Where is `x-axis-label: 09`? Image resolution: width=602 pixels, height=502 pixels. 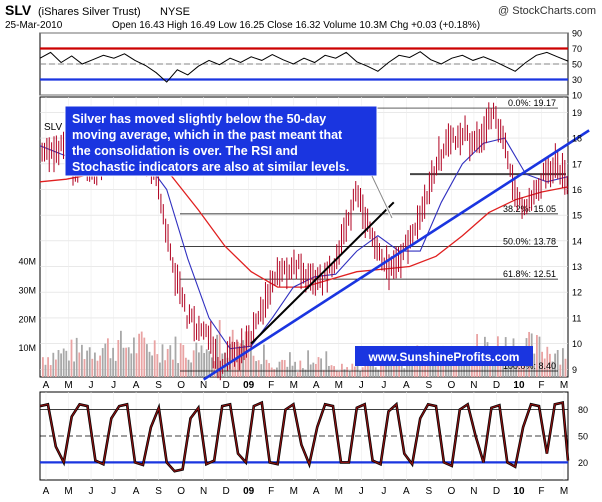
x-axis-label: 09 is located at coordinates (249, 491).